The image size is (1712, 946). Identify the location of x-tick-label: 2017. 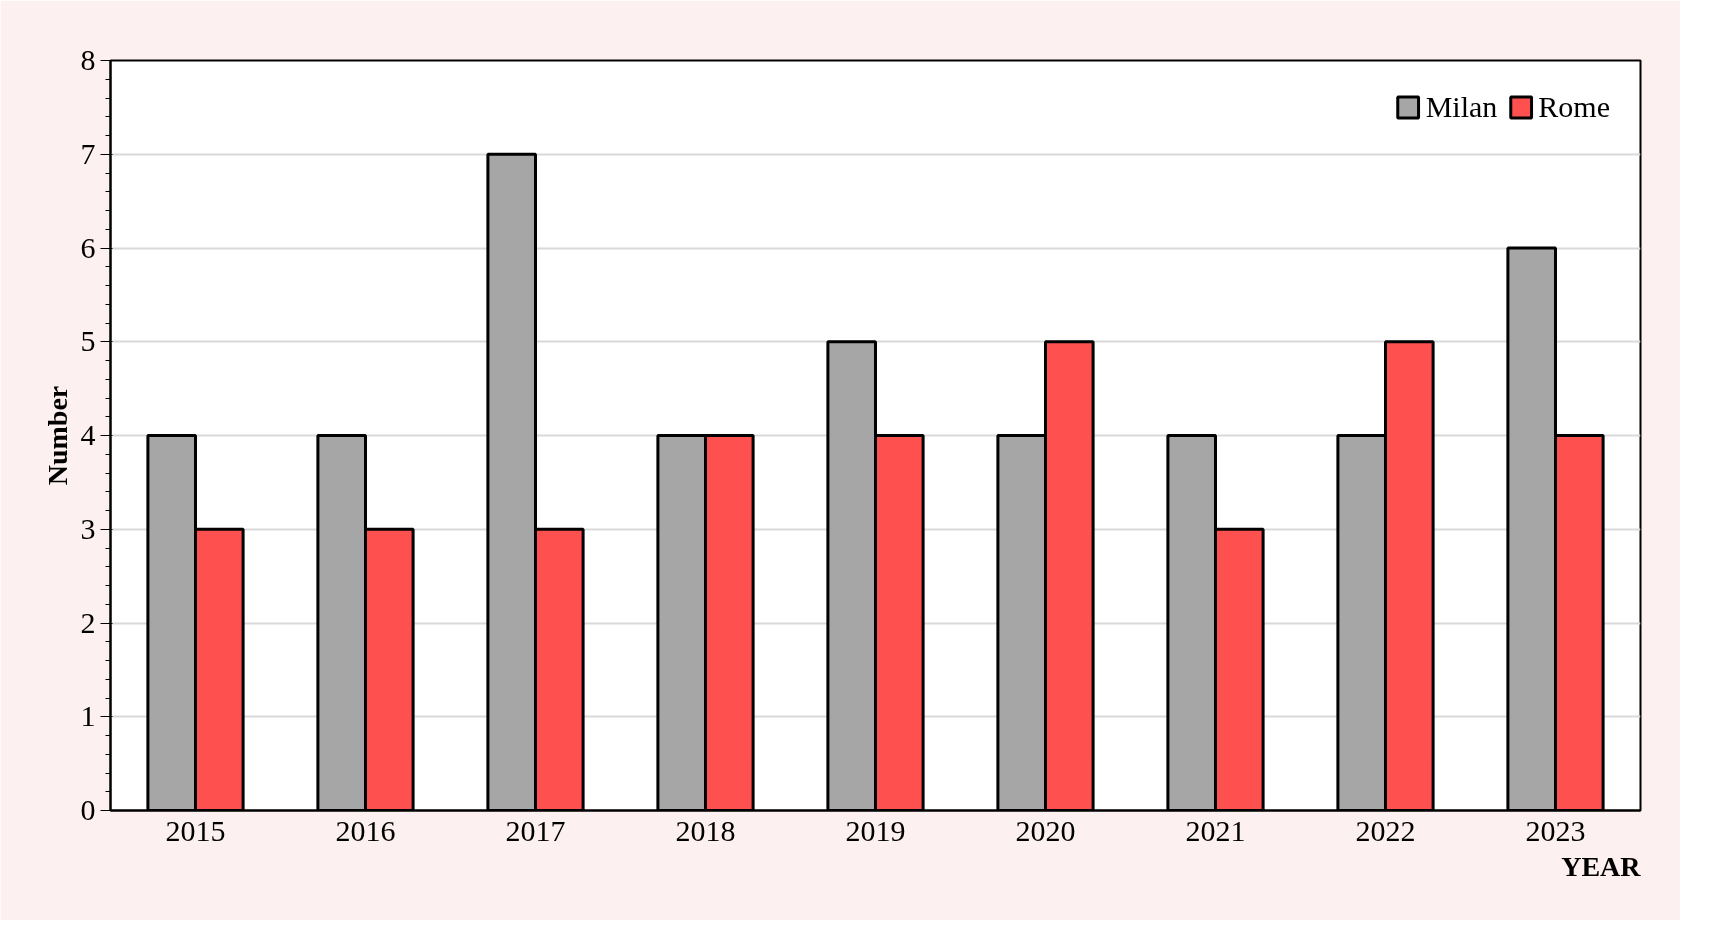
(535, 830).